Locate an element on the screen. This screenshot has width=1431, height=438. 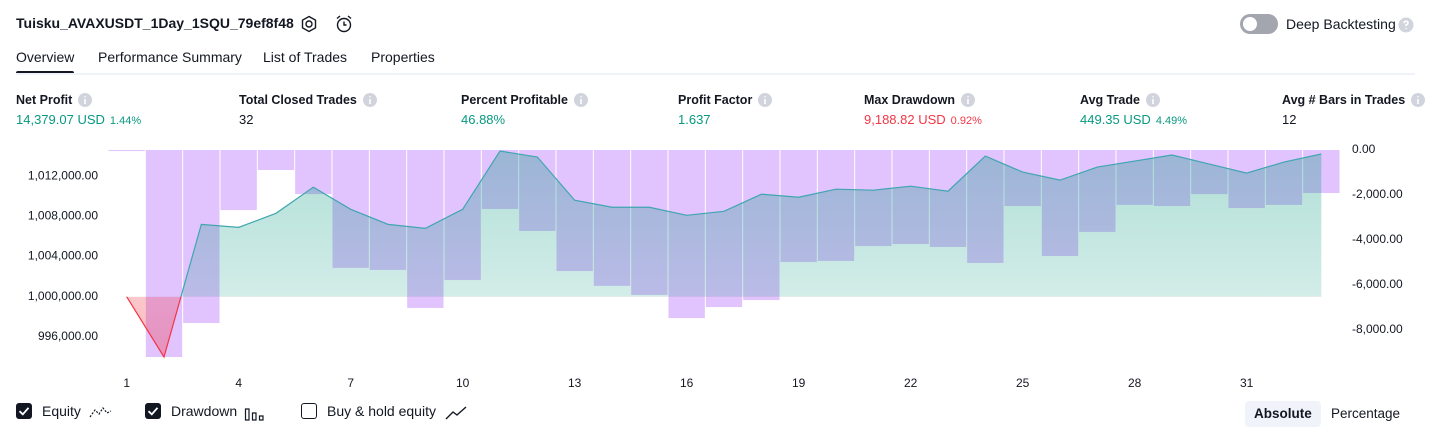
metric: Profit Factor 1.637 is located at coordinates (725, 110).